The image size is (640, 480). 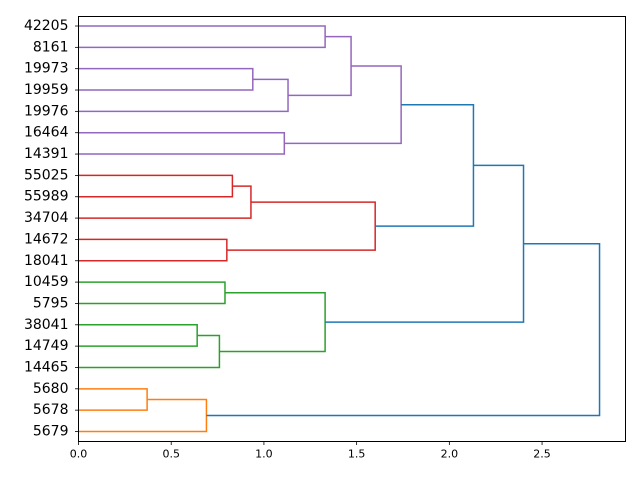 What do you see at coordinates (357, 454) in the screenshot?
I see `x-tick-label: 1.5` at bounding box center [357, 454].